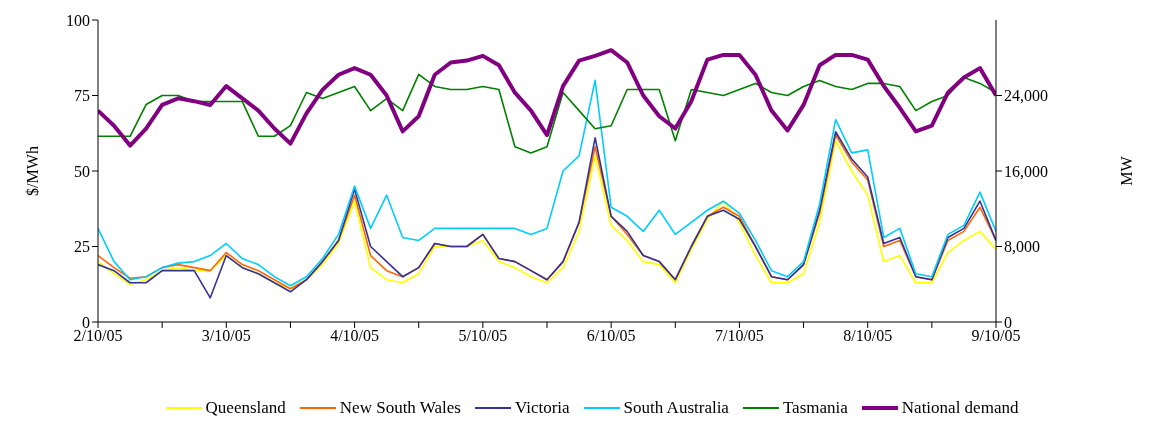 Image resolution: width=1164 pixels, height=430 pixels. I want to click on x-tick-label: 6/10/05, so click(611, 336).